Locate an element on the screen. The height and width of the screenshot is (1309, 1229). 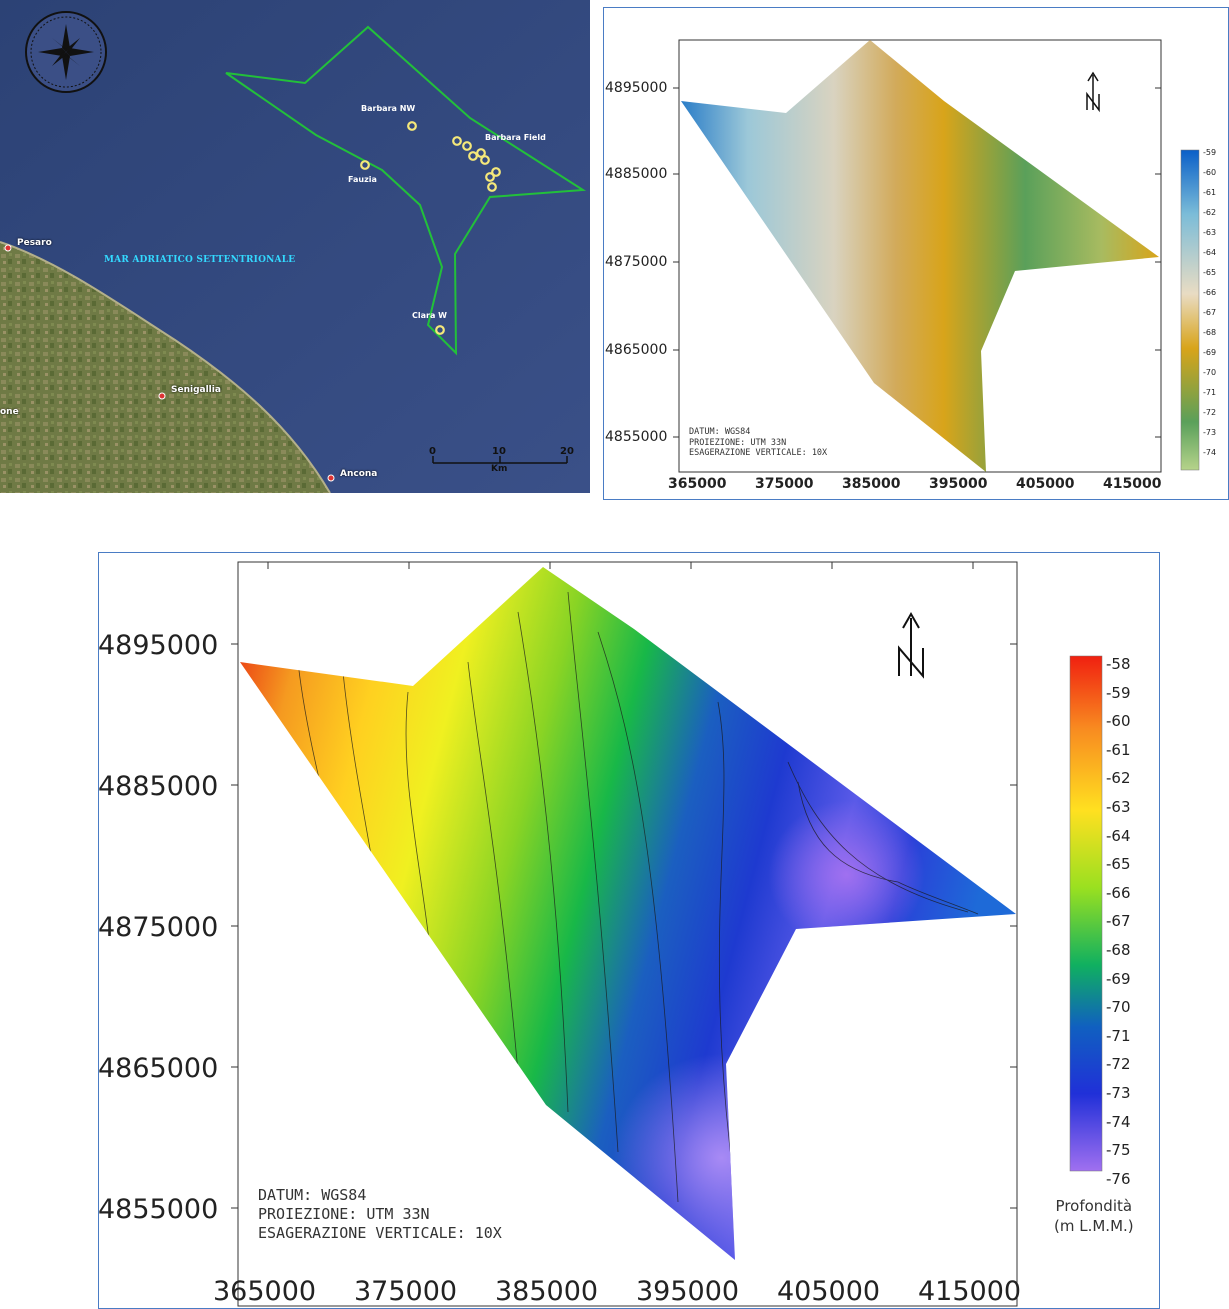
cb-large-label: -70 is located at coordinates (1118, 1007).